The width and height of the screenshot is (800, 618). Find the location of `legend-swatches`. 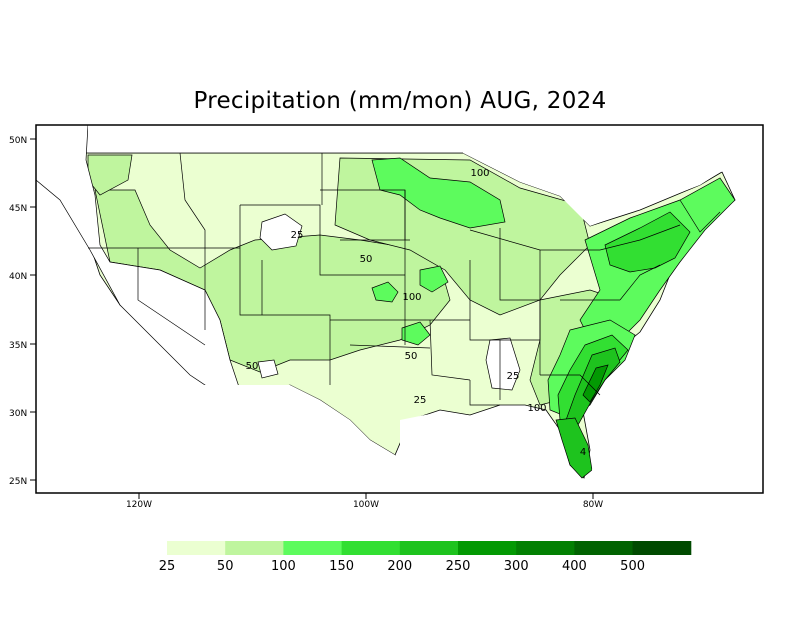

legend-swatches is located at coordinates (429, 548).